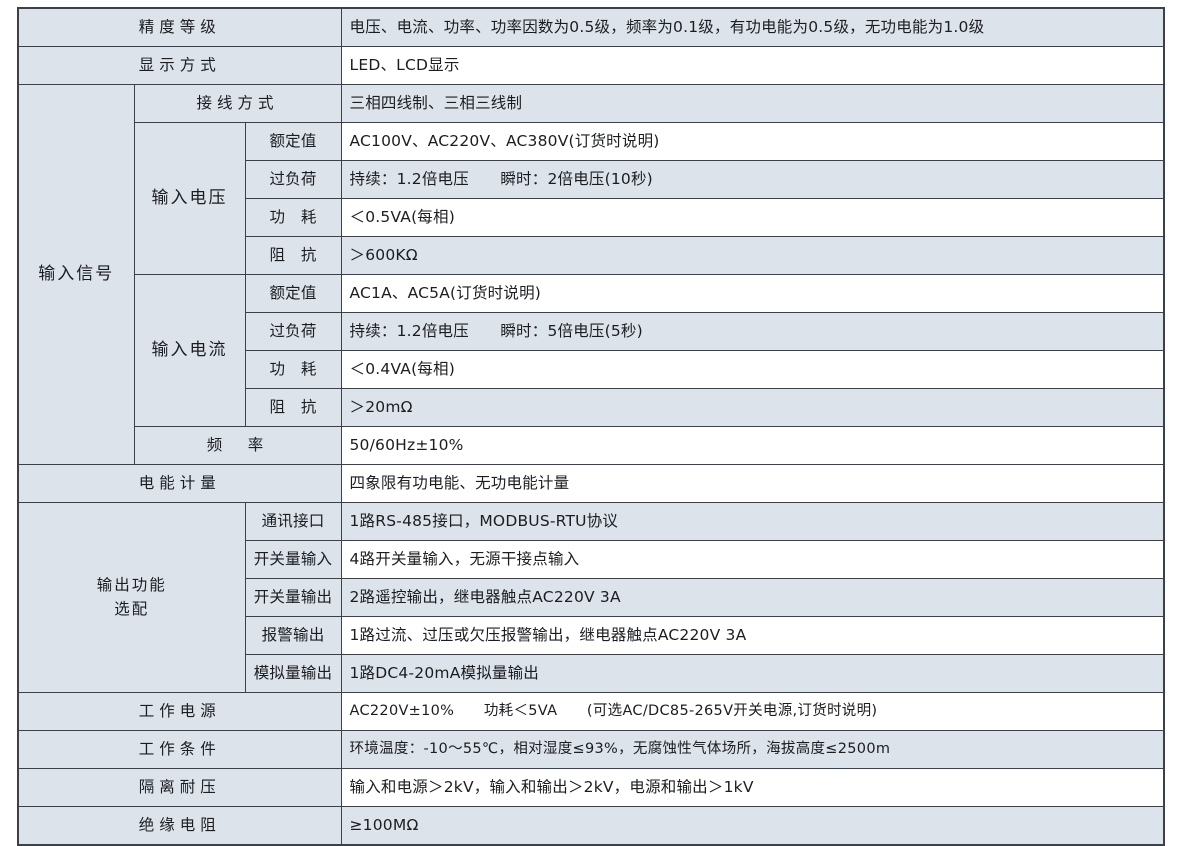 This screenshot has height=846, width=1180. I want to click on row-label-work-power: 工作电源, so click(179, 711).